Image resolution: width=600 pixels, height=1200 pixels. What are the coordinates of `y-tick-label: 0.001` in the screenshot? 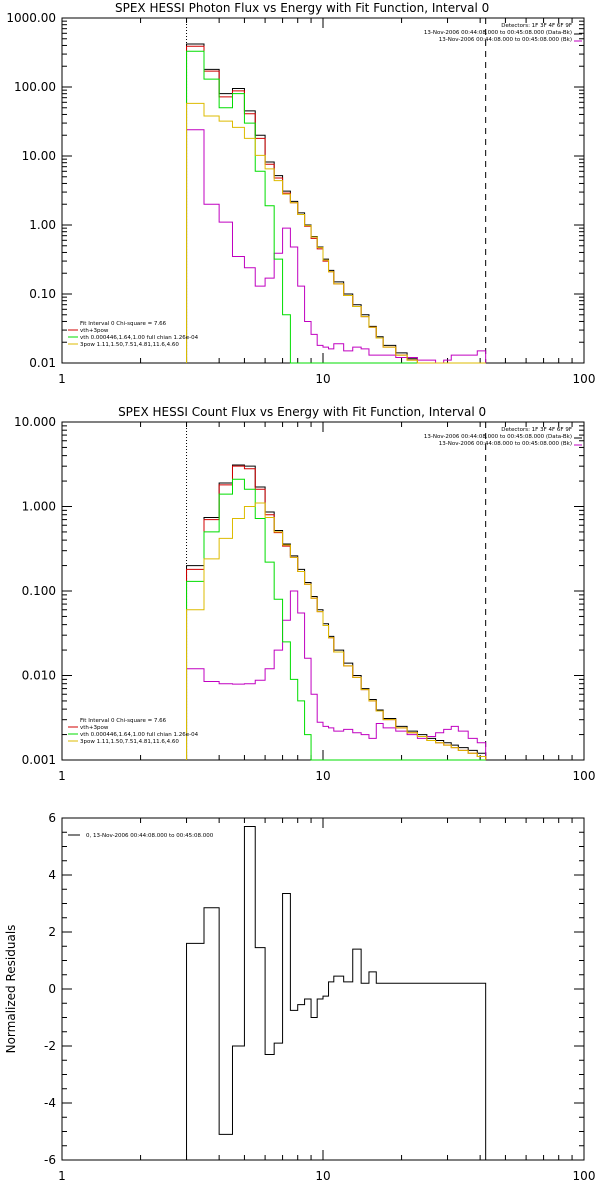 It's located at (39, 760).